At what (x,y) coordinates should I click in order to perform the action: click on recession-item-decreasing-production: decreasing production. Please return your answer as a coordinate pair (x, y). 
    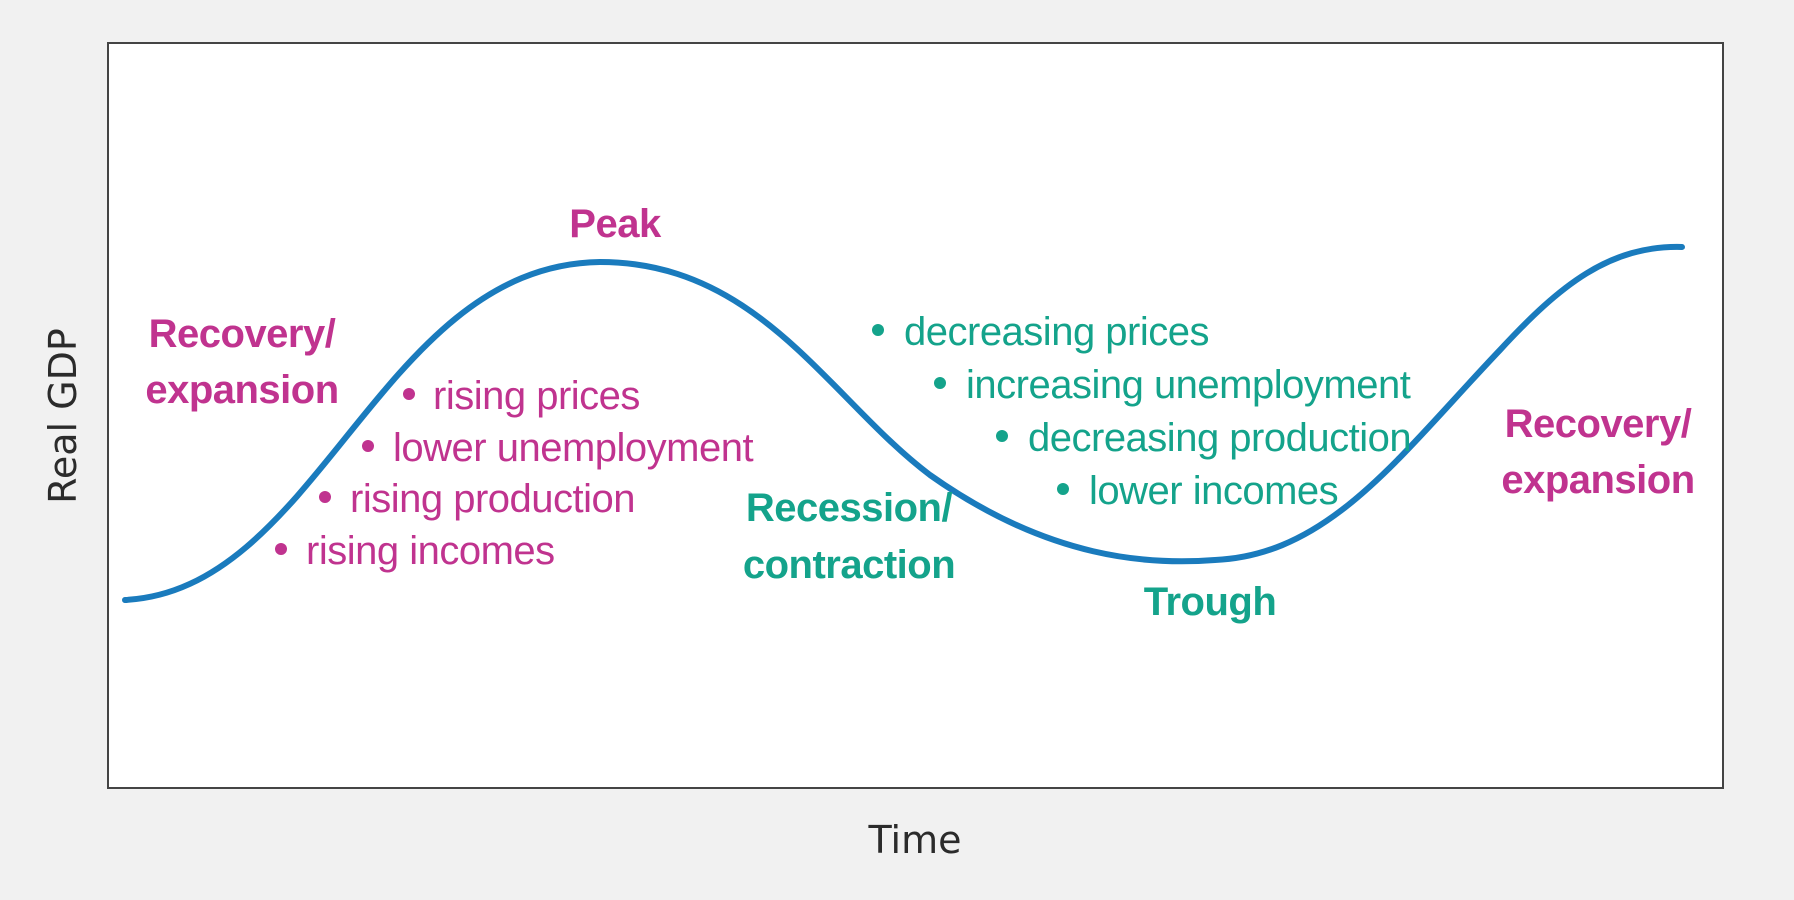
    Looking at the image, I should click on (1219, 438).